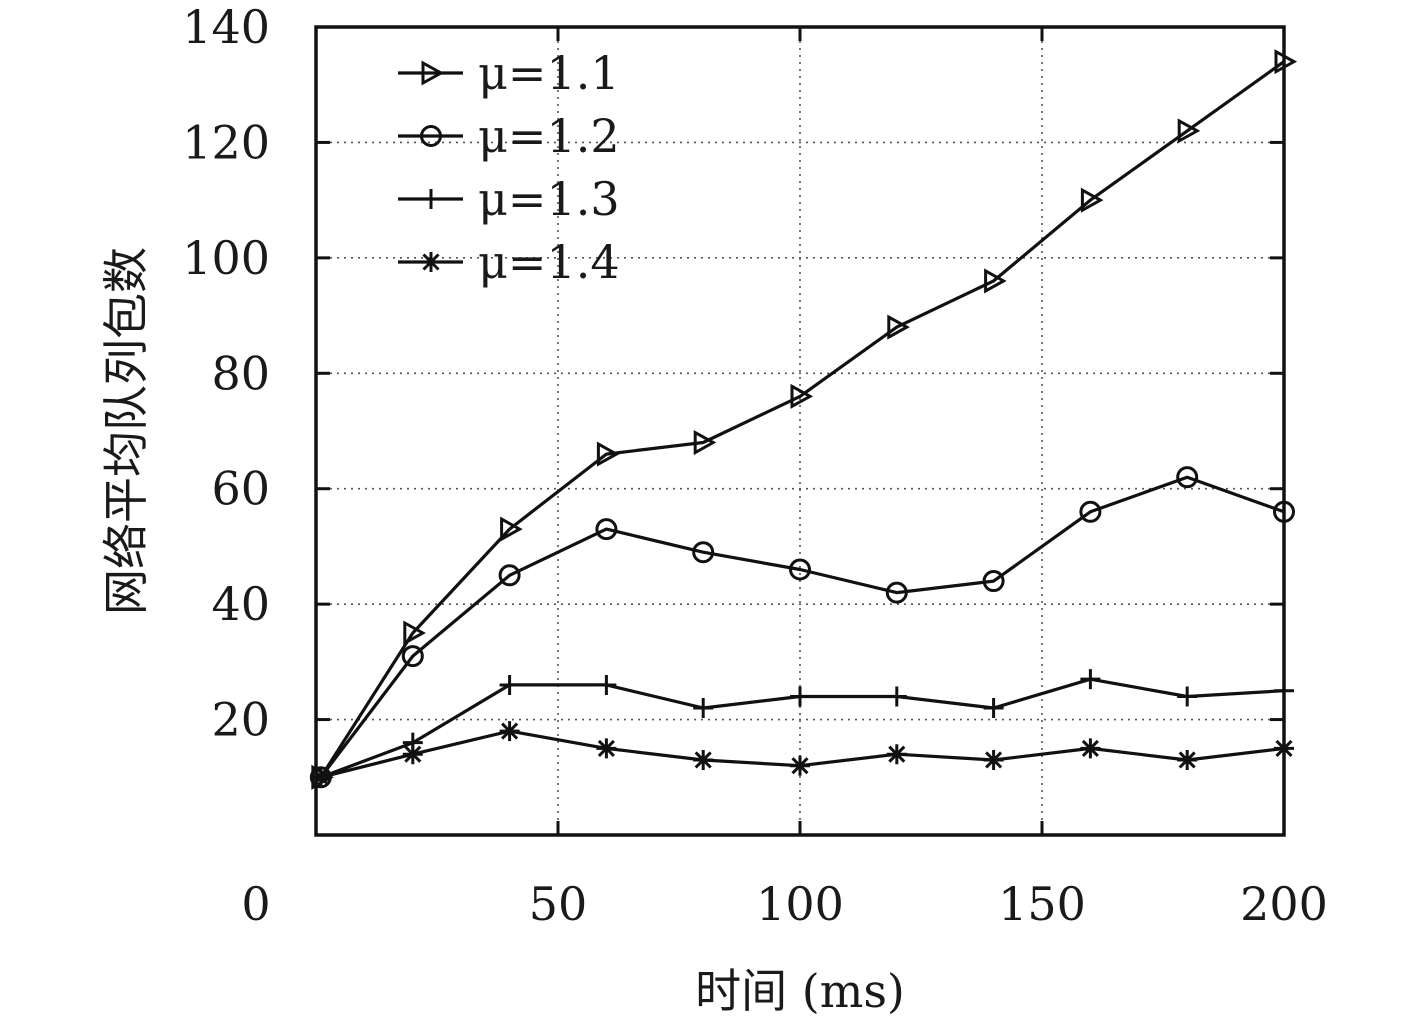 This screenshot has width=1417, height=1030. What do you see at coordinates (549, 73) in the screenshot?
I see `legend-label: μ=1.1` at bounding box center [549, 73].